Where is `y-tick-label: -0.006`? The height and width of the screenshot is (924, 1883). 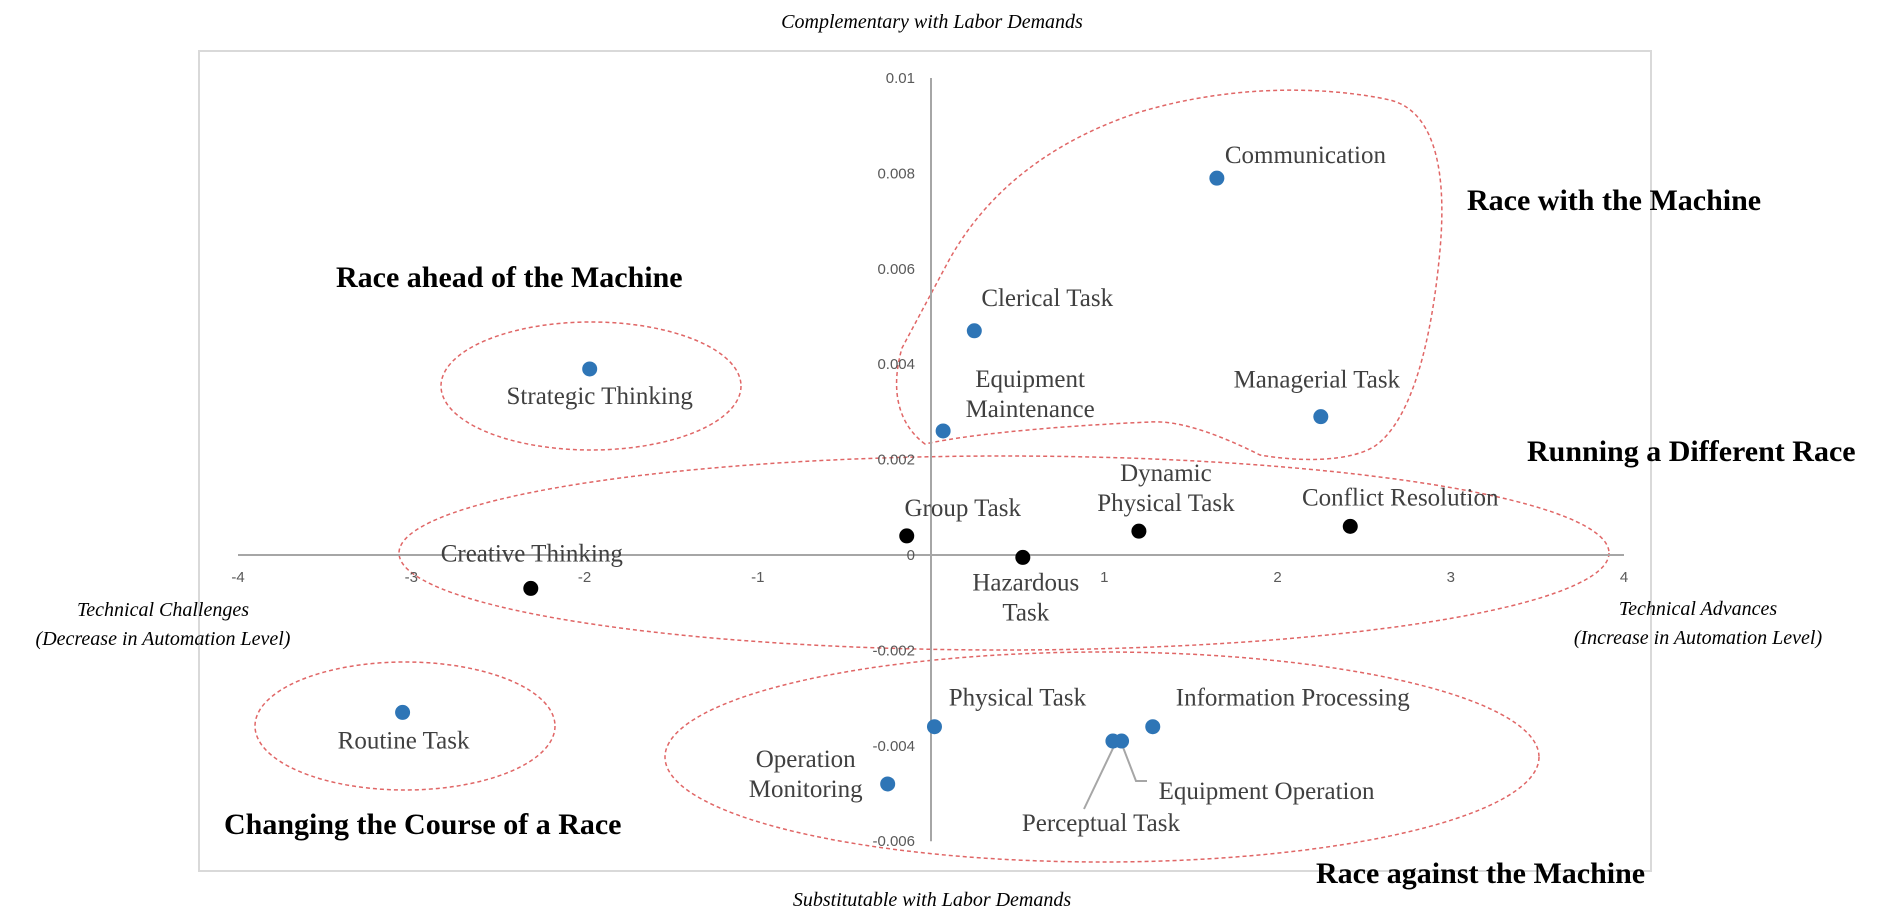 y-tick-label: -0.006 is located at coordinates (893, 841).